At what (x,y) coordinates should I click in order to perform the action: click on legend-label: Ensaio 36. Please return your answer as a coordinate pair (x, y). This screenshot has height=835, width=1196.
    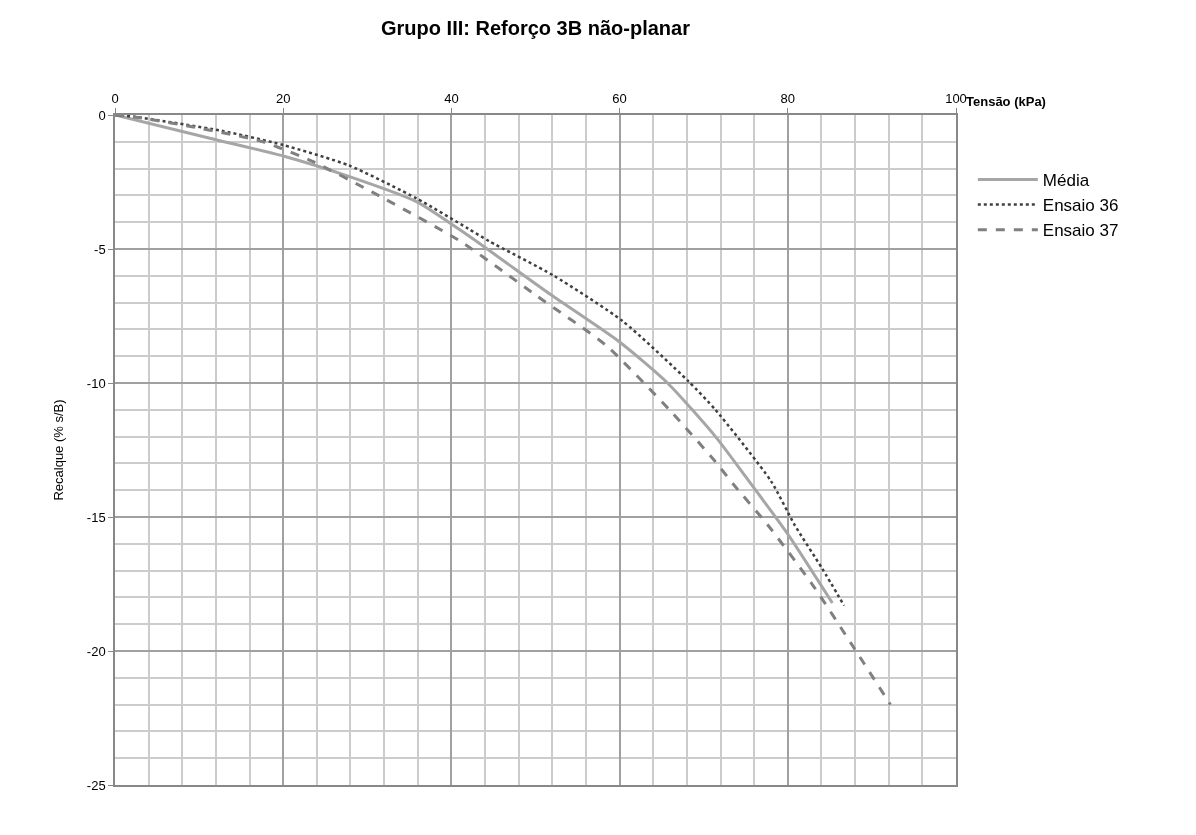
    Looking at the image, I should click on (1080, 206).